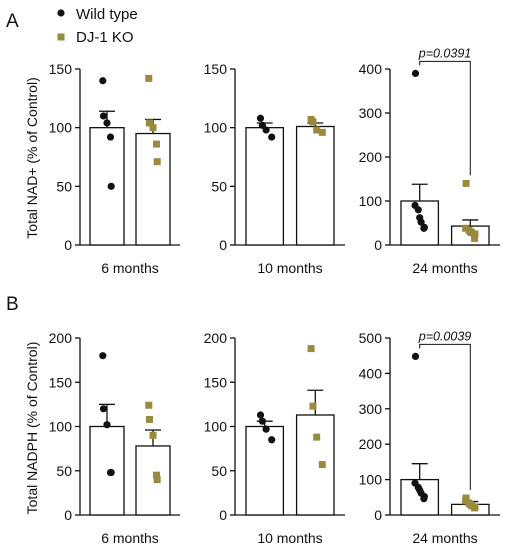  I want to click on chart-b-6-months: 0 50 100 150 200 6 months, so click(114, 438).